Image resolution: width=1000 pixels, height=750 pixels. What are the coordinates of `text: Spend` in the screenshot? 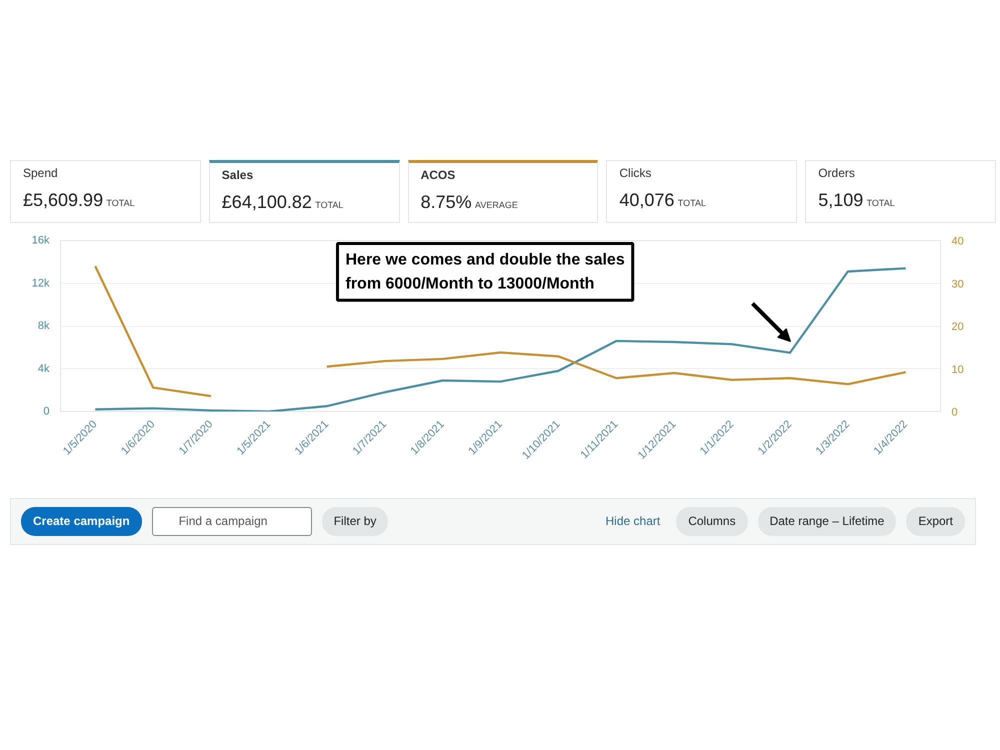 It's located at (41, 173).